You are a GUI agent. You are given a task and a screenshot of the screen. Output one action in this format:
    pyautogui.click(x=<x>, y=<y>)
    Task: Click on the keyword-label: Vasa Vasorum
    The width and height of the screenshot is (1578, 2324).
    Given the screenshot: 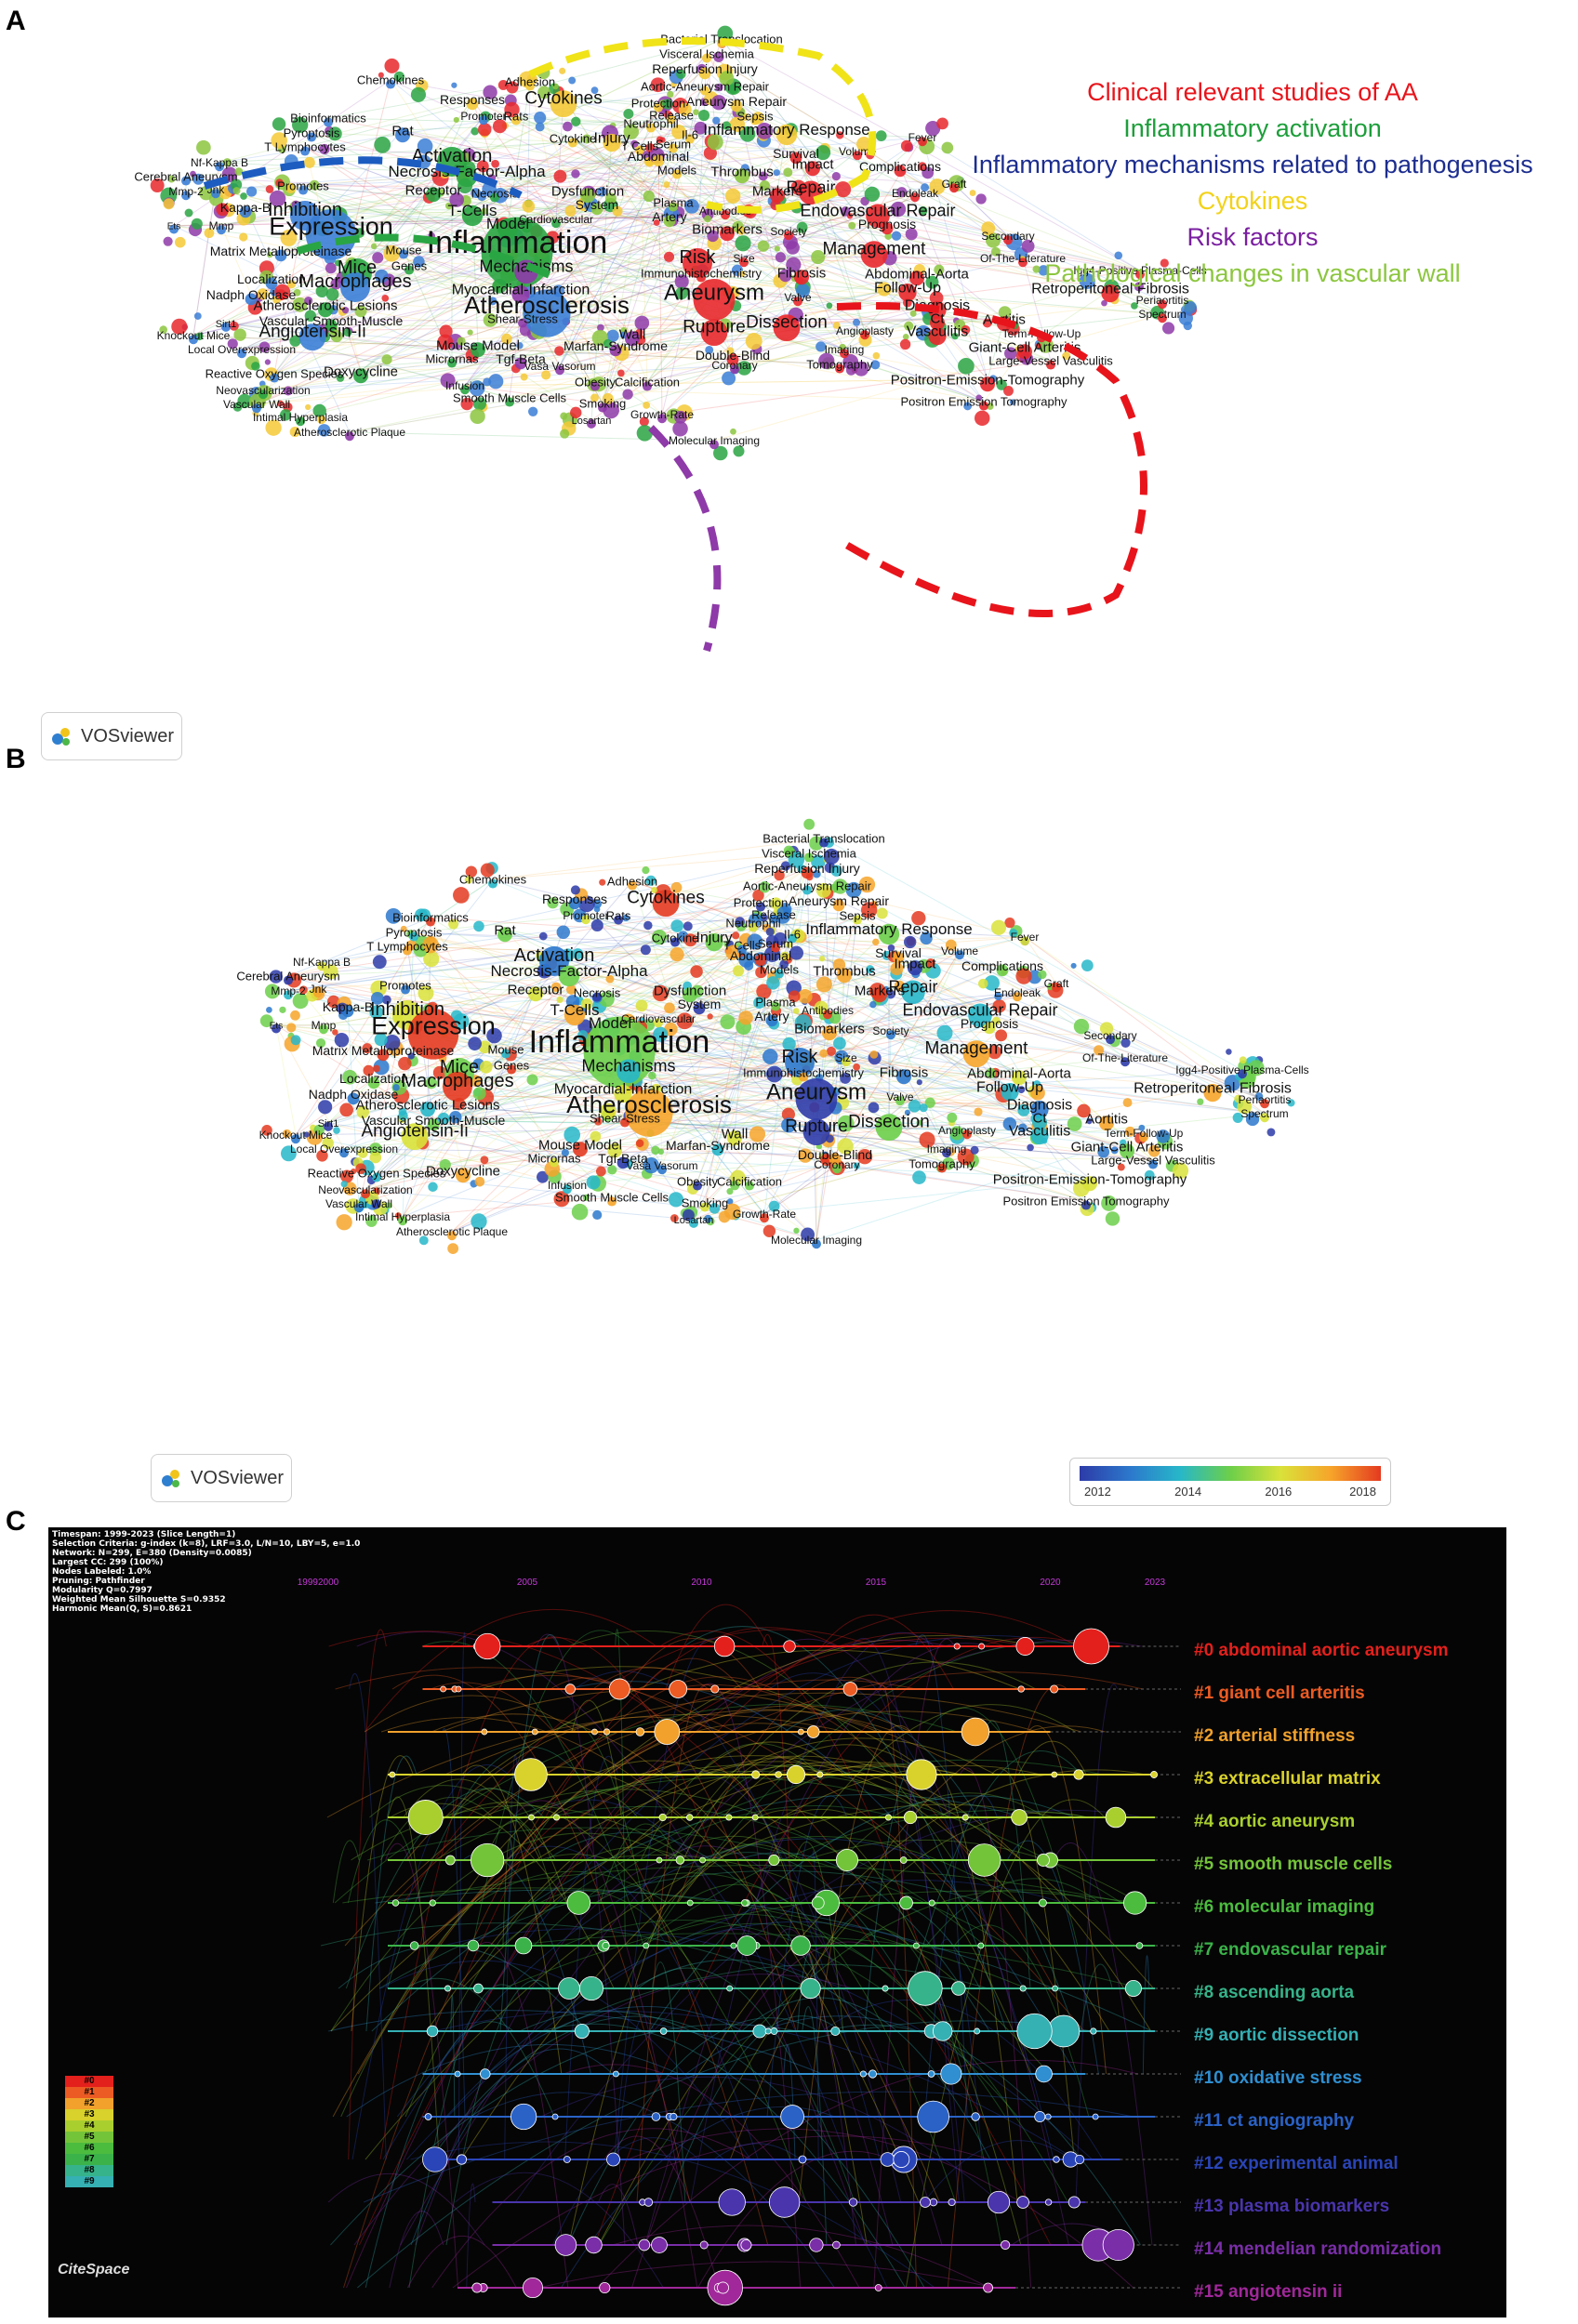 What is the action you would take?
    pyautogui.click(x=662, y=1165)
    